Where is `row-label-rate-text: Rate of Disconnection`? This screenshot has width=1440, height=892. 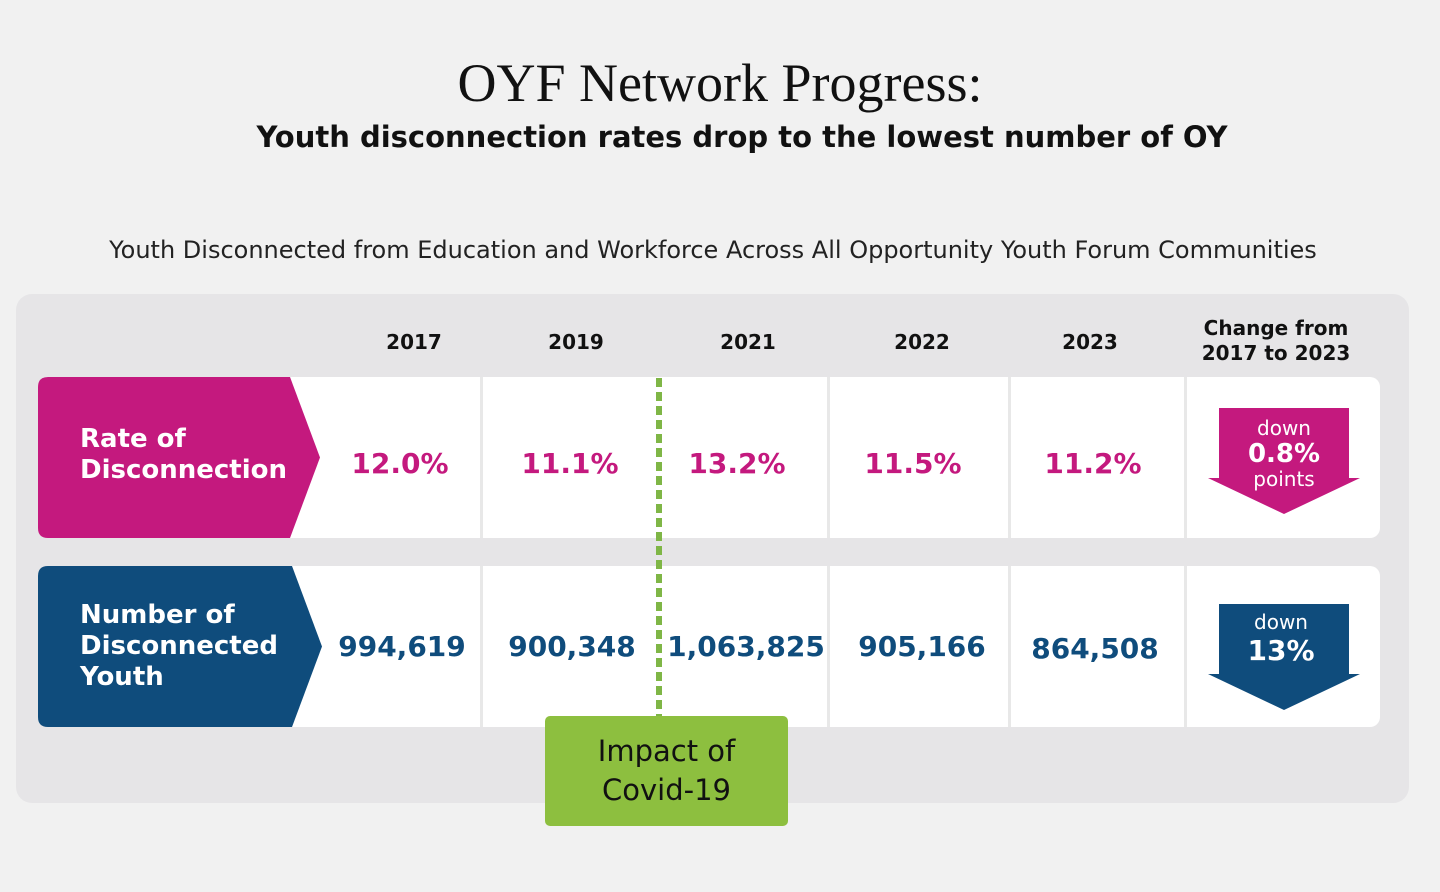
row-label-rate-text: Rate of Disconnection is located at coordinates (184, 454).